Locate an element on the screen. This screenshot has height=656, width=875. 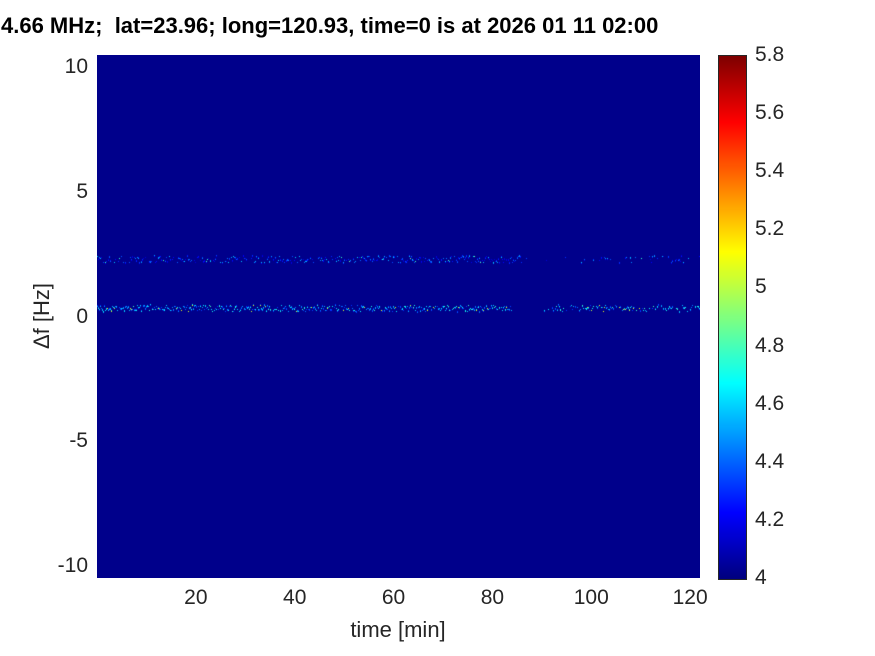
x-tick-label: 60 is located at coordinates (393, 597).